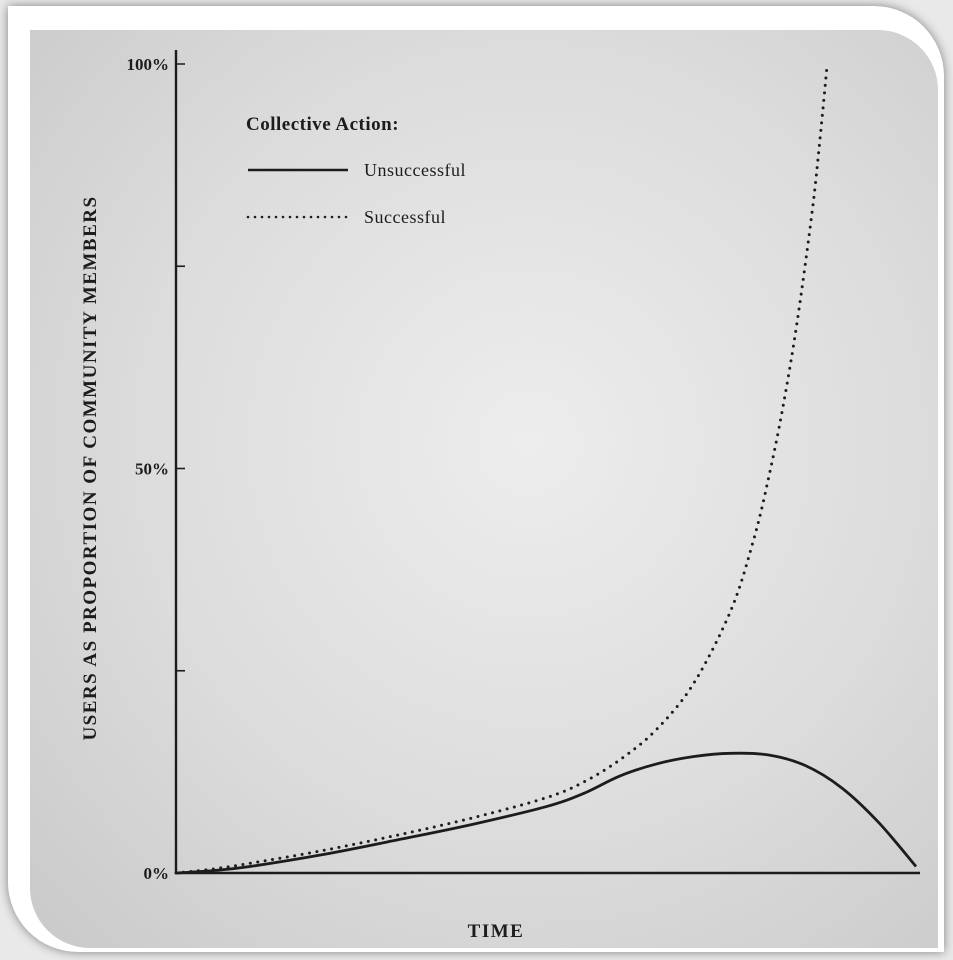 Image resolution: width=953 pixels, height=960 pixels. What do you see at coordinates (90, 467) in the screenshot?
I see `y-axis-title: USERS AS PROPORTION OF COMMUNITY MEMBERS` at bounding box center [90, 467].